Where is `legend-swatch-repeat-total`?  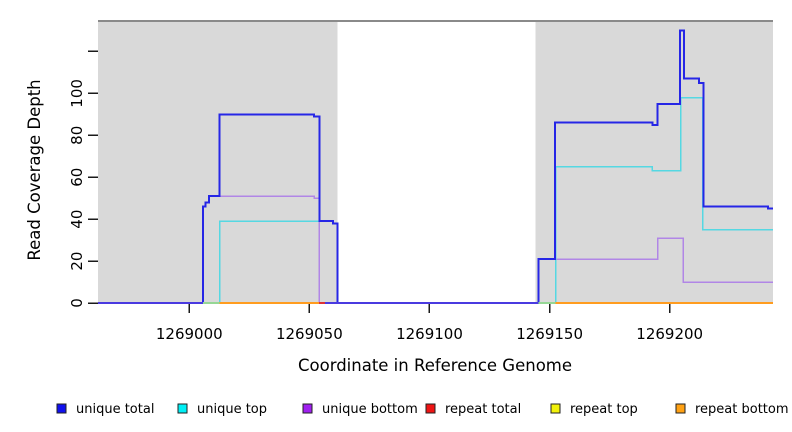
legend-swatch-repeat-total is located at coordinates (430, 408).